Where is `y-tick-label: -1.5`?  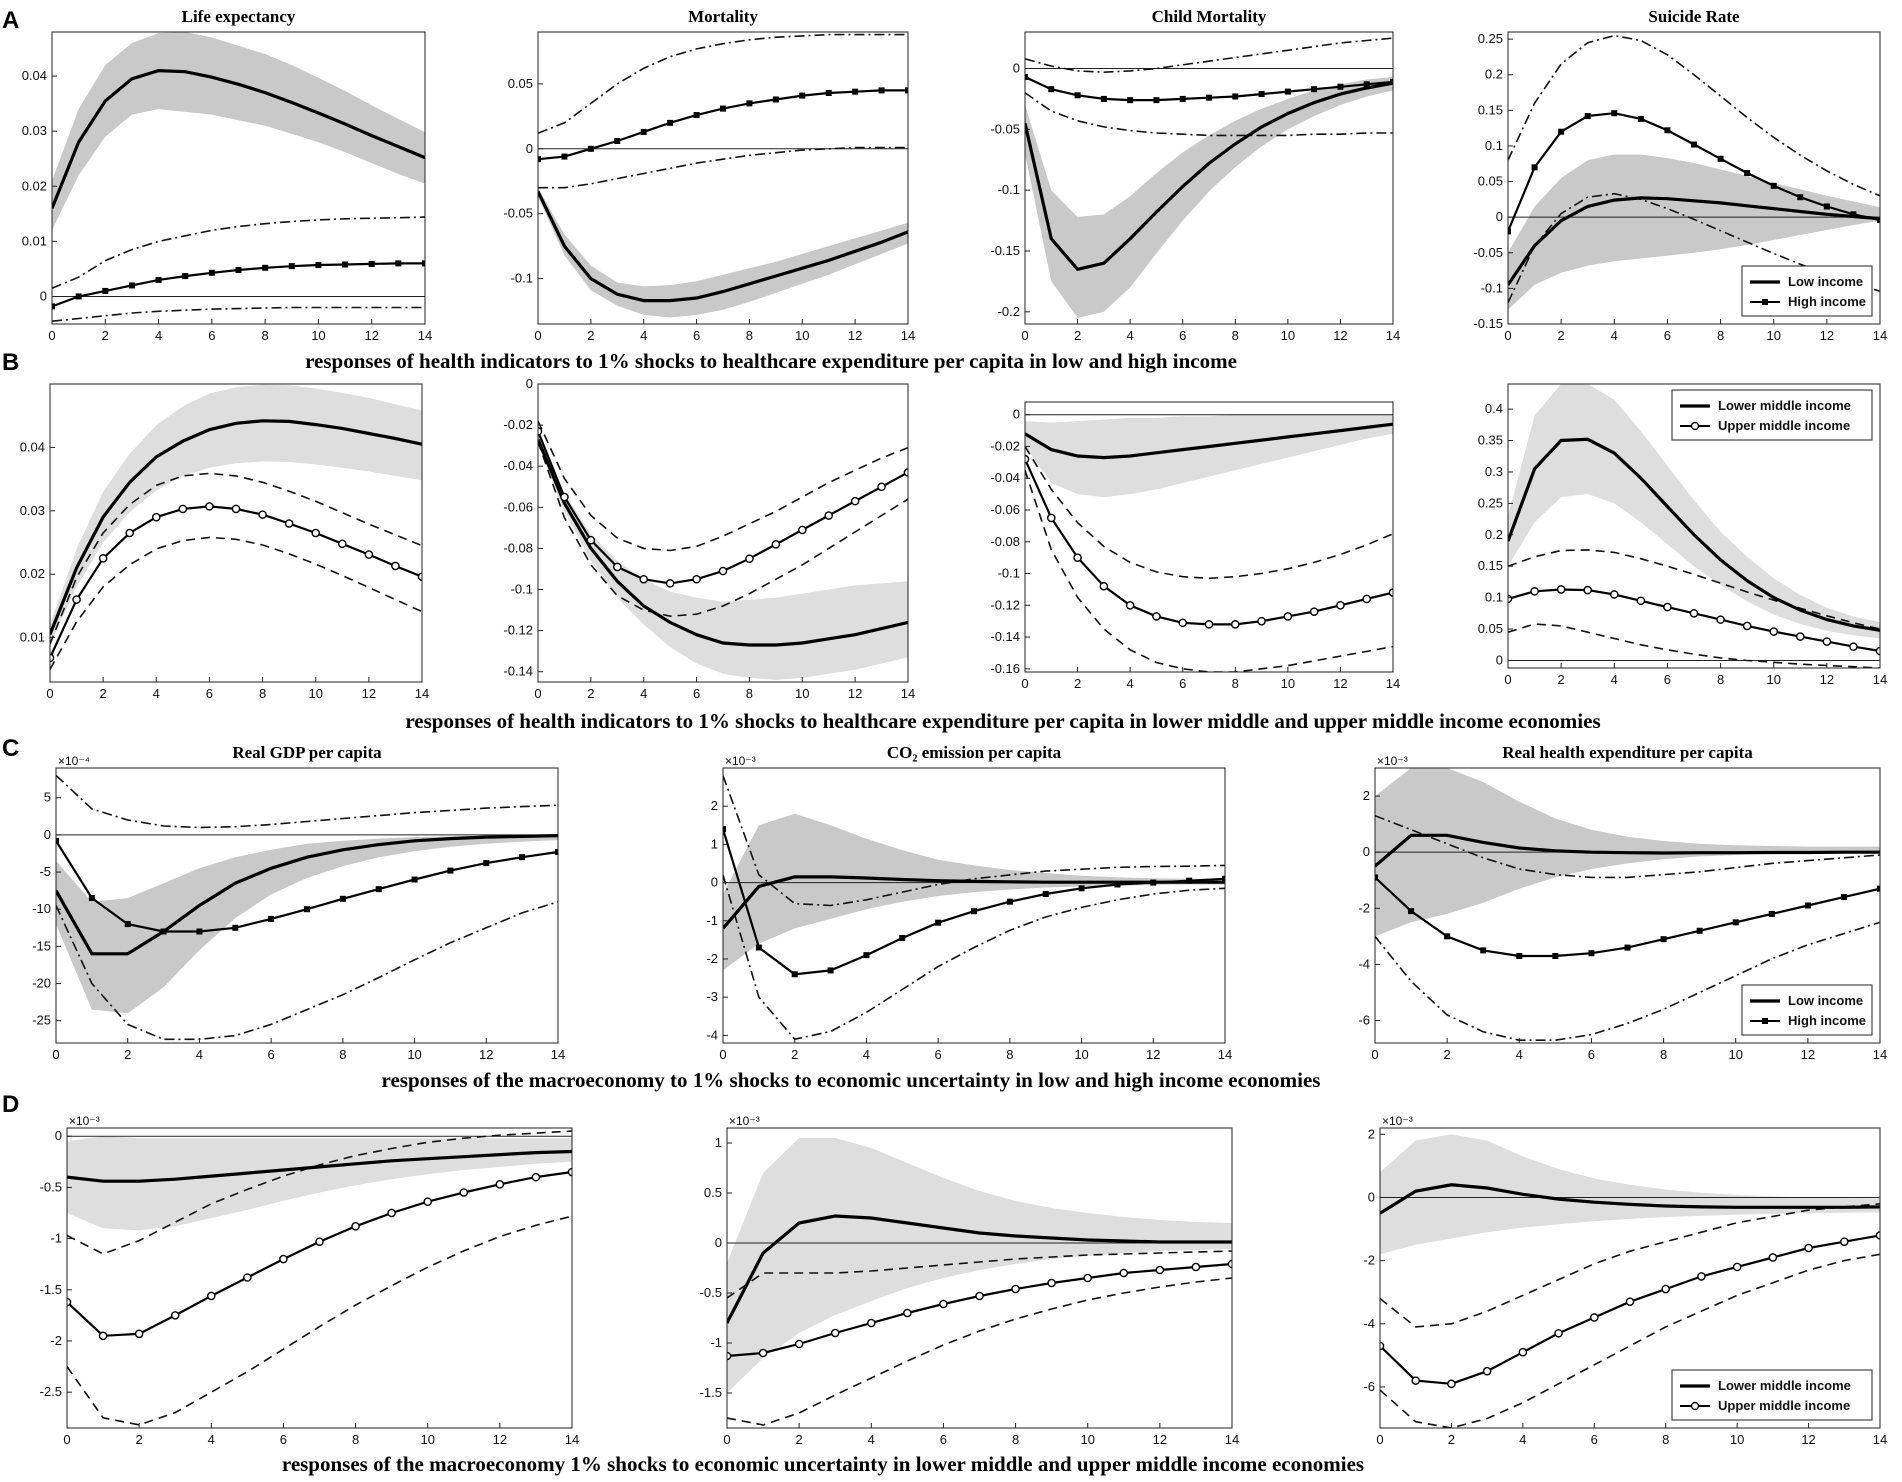
y-tick-label: -1.5 is located at coordinates (711, 1392).